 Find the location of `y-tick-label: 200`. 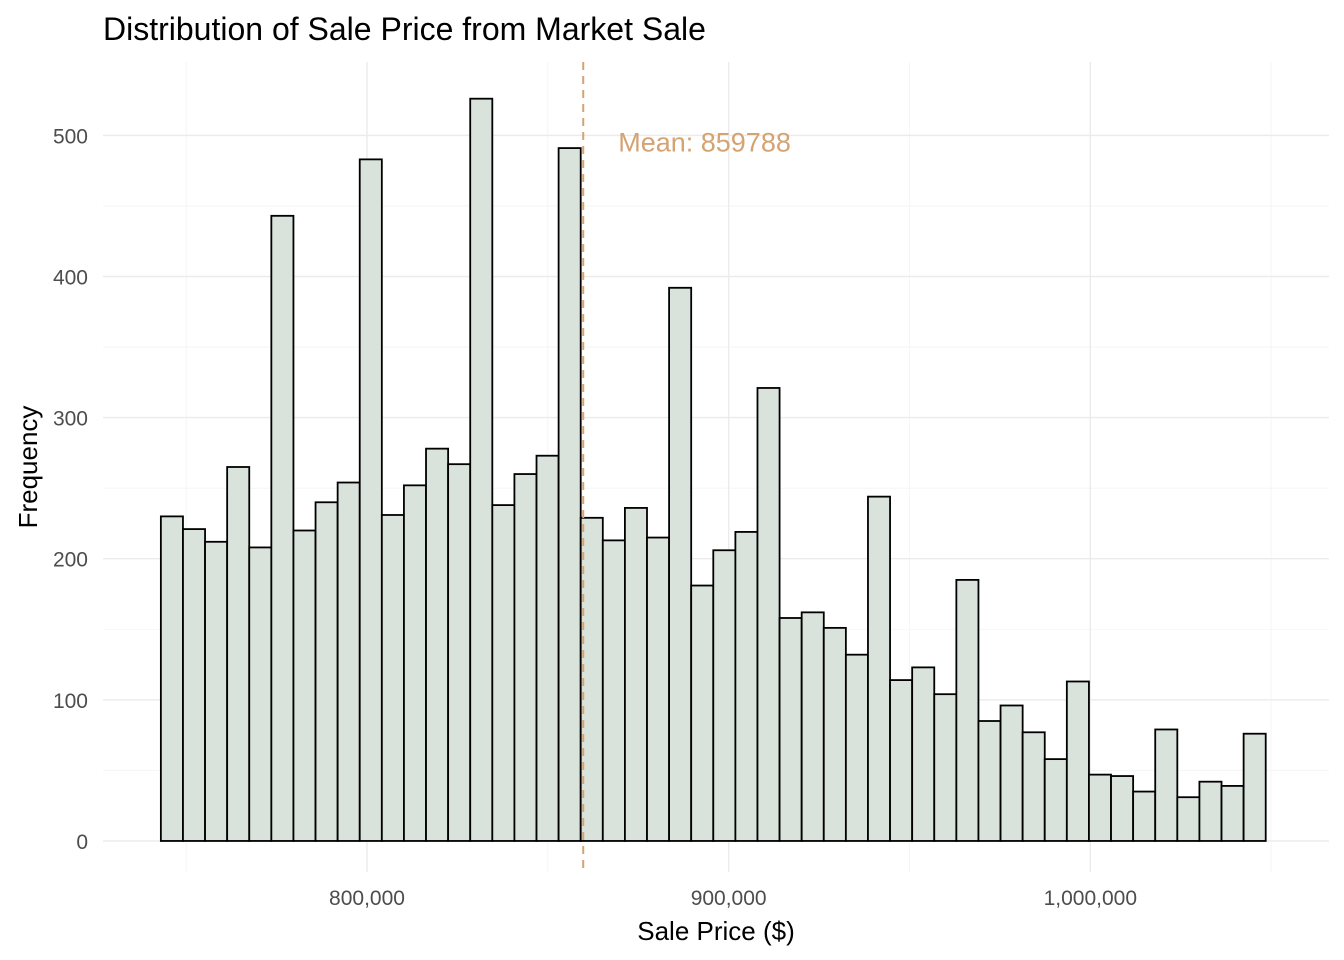

y-tick-label: 200 is located at coordinates (70, 560).